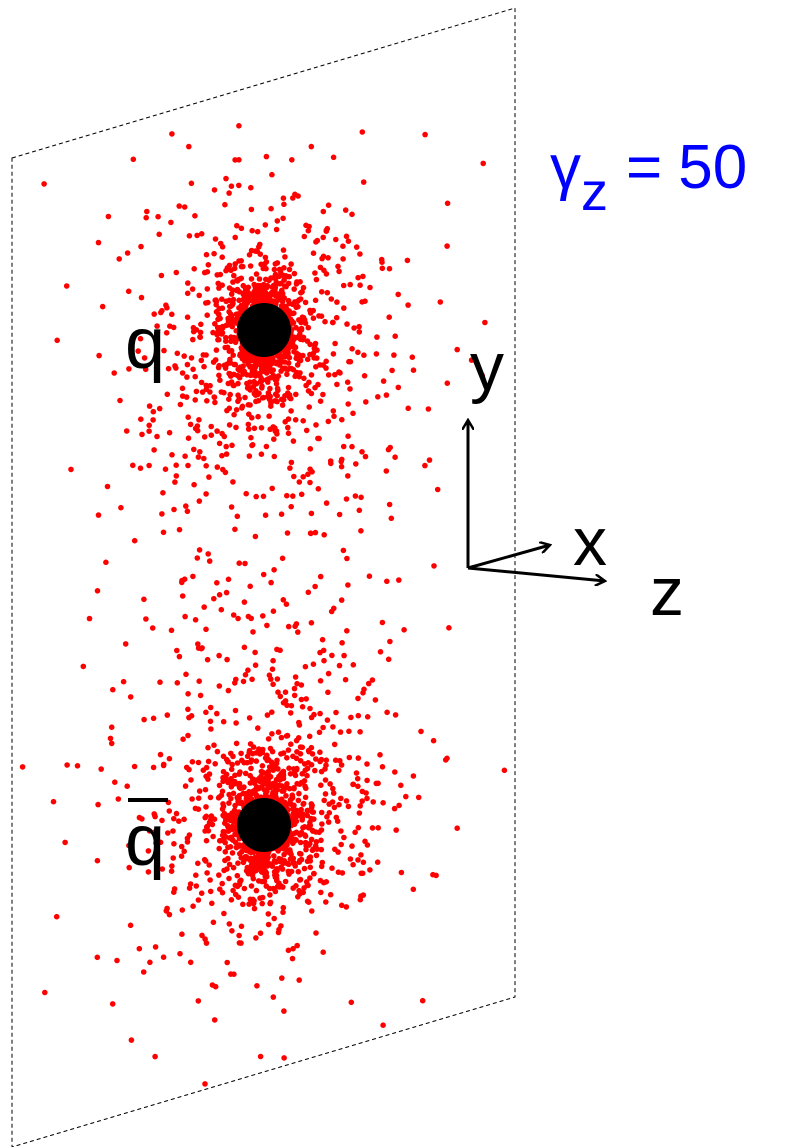 The height and width of the screenshot is (1147, 808). Describe the element at coordinates (264, 825) in the screenshot. I see `antiquark` at that location.